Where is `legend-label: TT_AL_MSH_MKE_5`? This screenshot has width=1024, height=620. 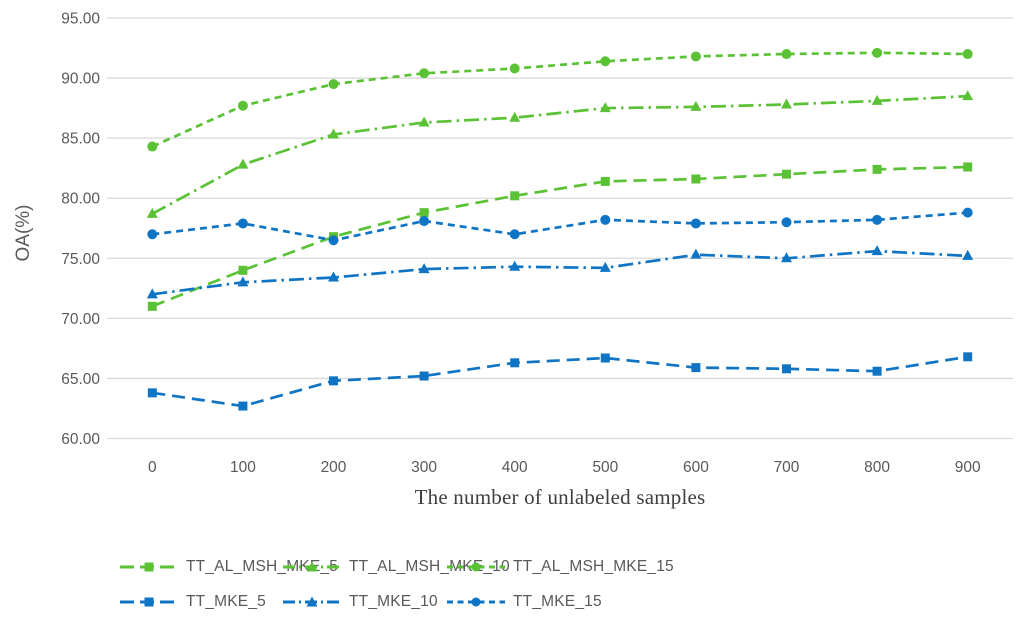
legend-label: TT_AL_MSH_MKE_5 is located at coordinates (262, 566).